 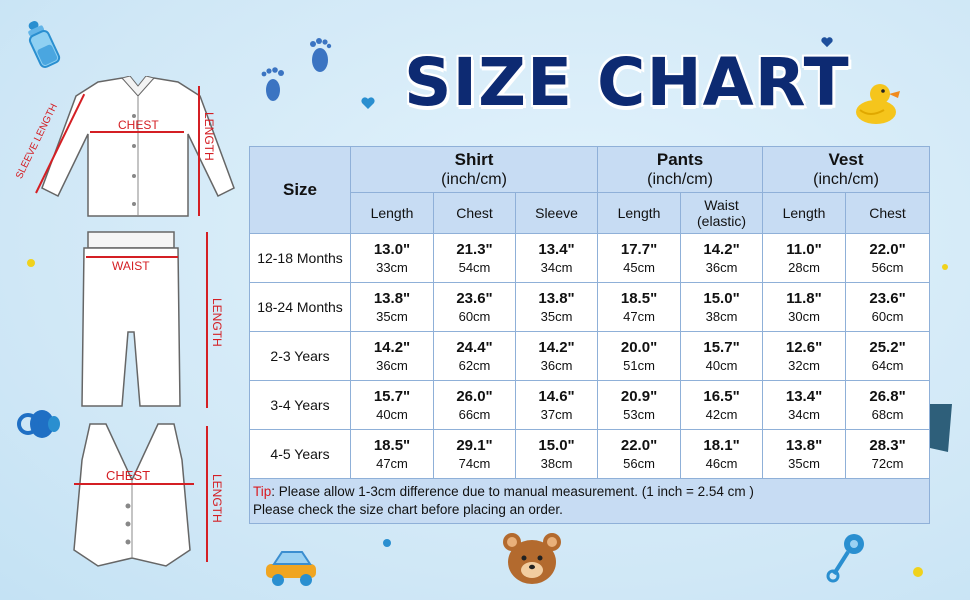 What do you see at coordinates (138, 146) in the screenshot?
I see `shirt-diagram` at bounding box center [138, 146].